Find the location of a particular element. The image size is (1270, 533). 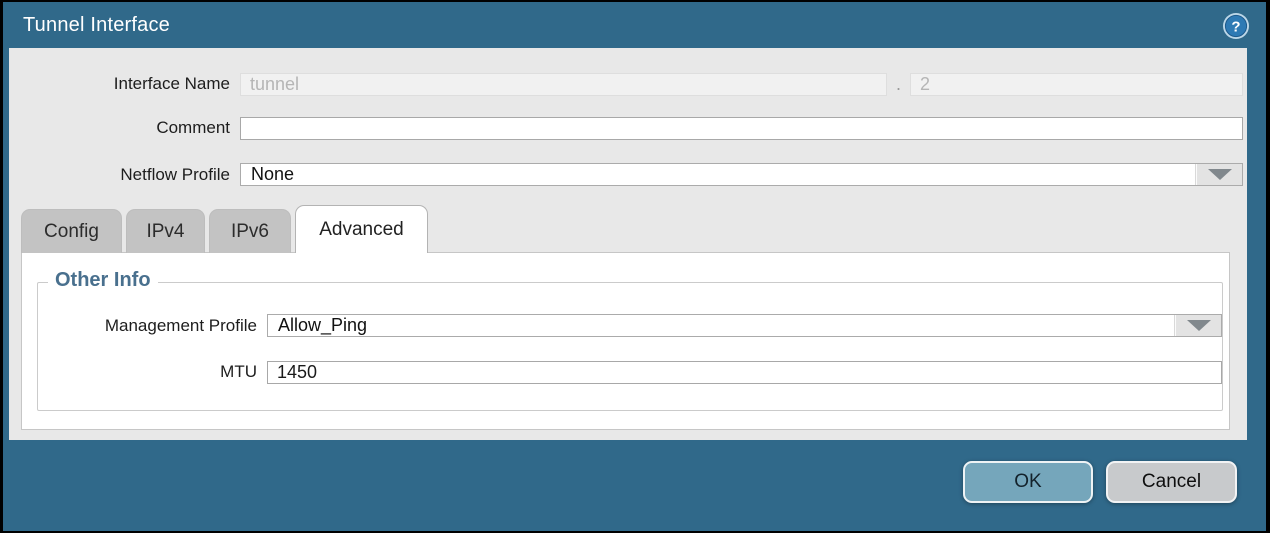

tab-config-label: Config is located at coordinates (71, 231).